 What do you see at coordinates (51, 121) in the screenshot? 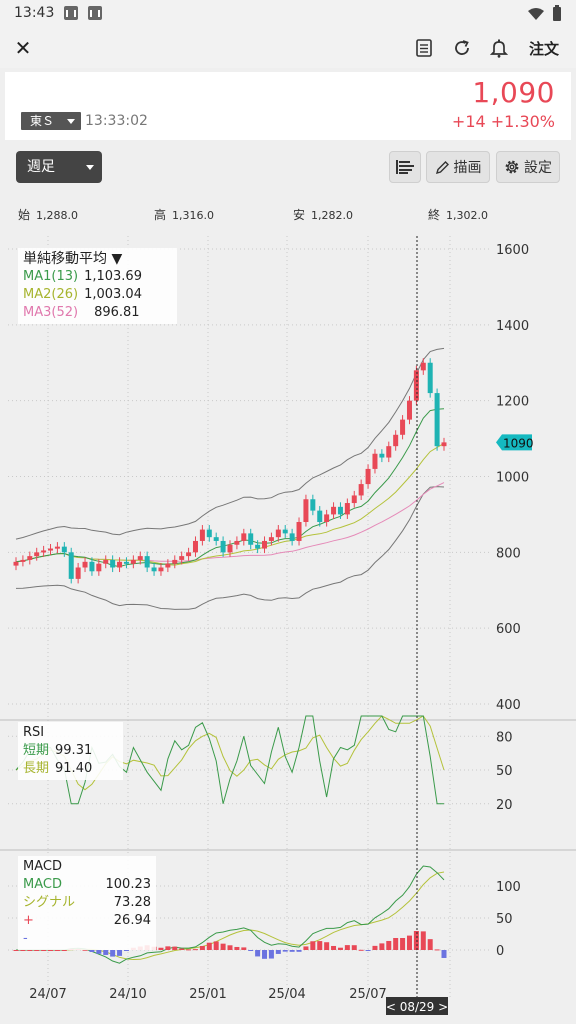
I see `market-select: 東Ｓ` at bounding box center [51, 121].